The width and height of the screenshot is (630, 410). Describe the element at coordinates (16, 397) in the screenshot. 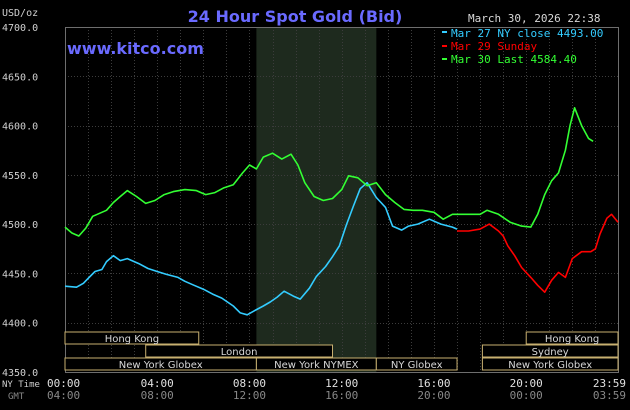

I see `gmt-row-label: GMT` at that location.